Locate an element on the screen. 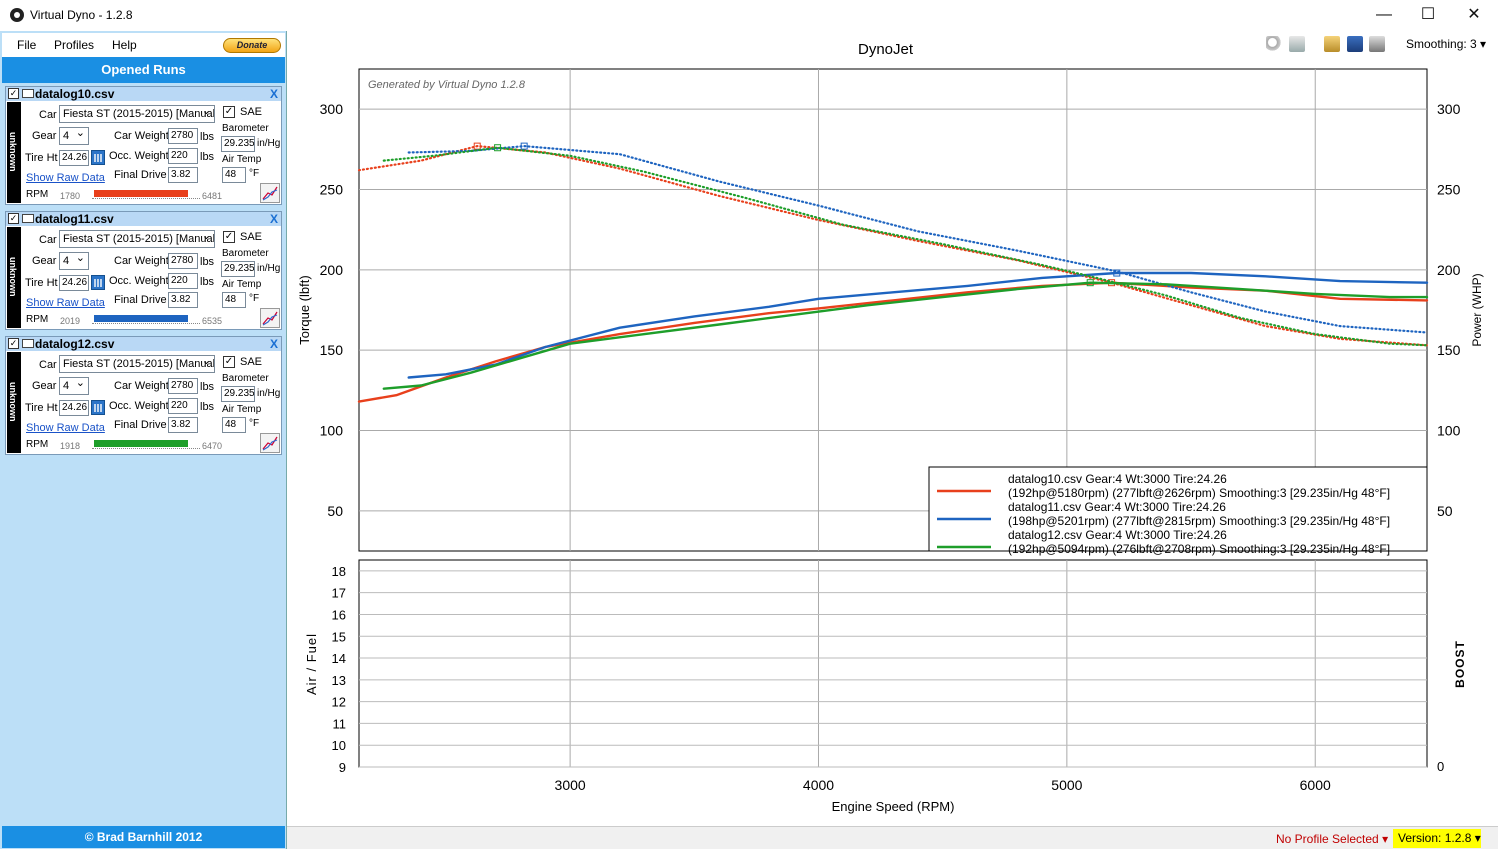 The image size is (1498, 849). print-icon is located at coordinates (1377, 44).